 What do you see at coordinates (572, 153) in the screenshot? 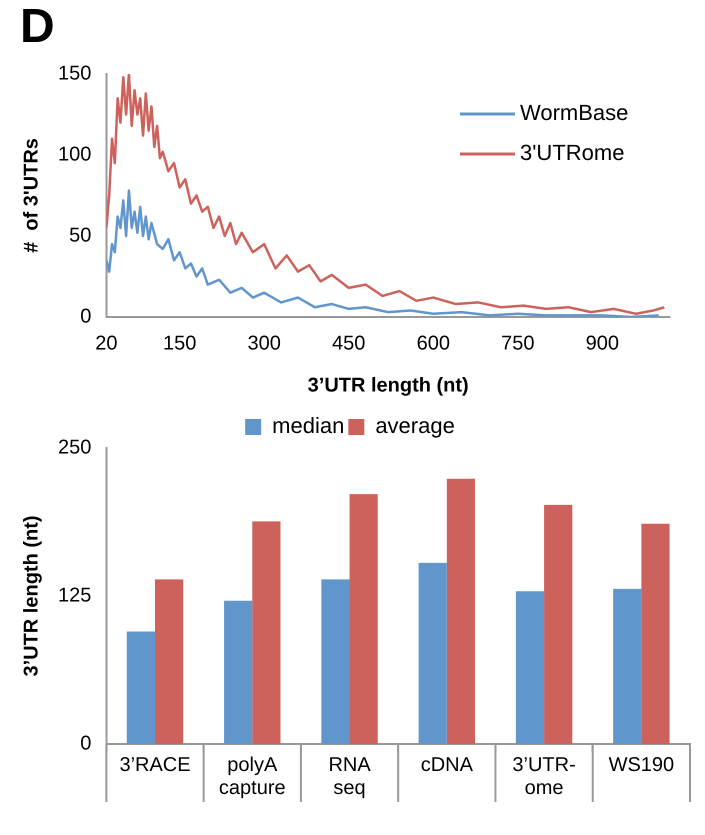
I see `legend-label: 3'UTRome` at bounding box center [572, 153].